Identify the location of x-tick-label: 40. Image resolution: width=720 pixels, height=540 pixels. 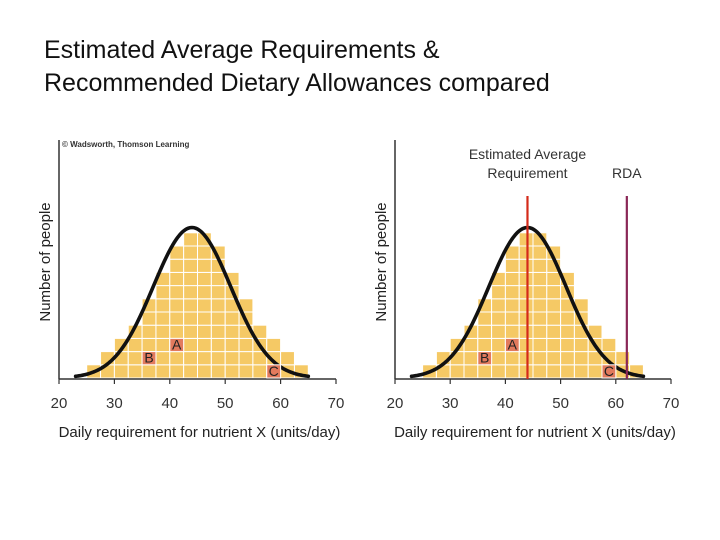
(505, 403).